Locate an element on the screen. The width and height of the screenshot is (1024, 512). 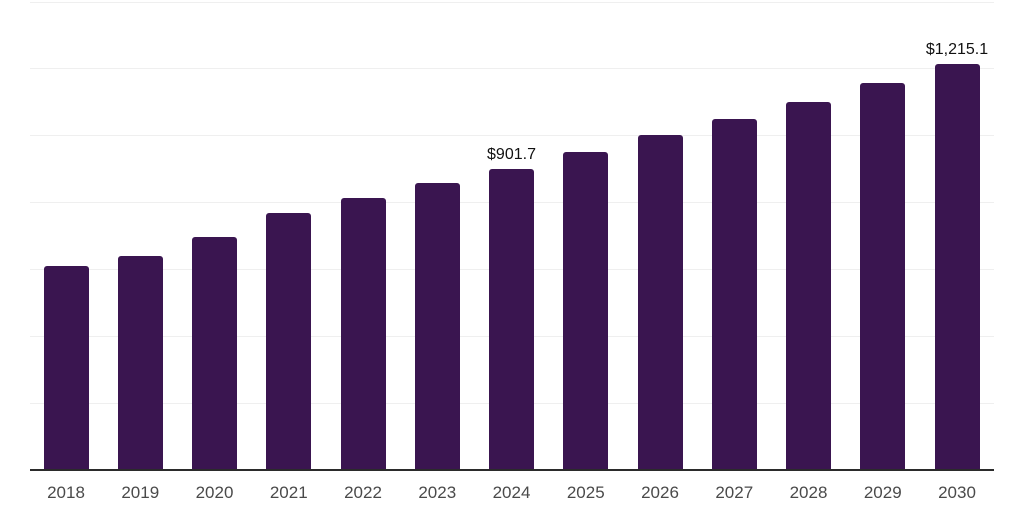
x-tick-2022: 2022 is located at coordinates (363, 492).